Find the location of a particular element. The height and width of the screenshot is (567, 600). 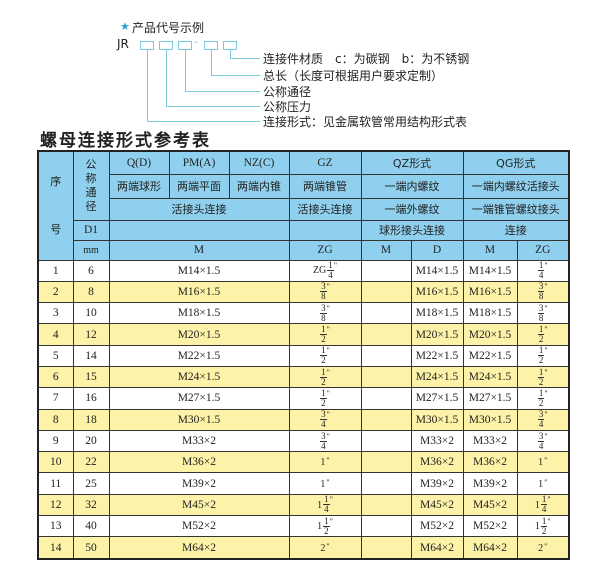

table-row: 3 10 M18×1.5 3 8 " M18×1.5 M18×1.5 3 8 " is located at coordinates (303, 313).